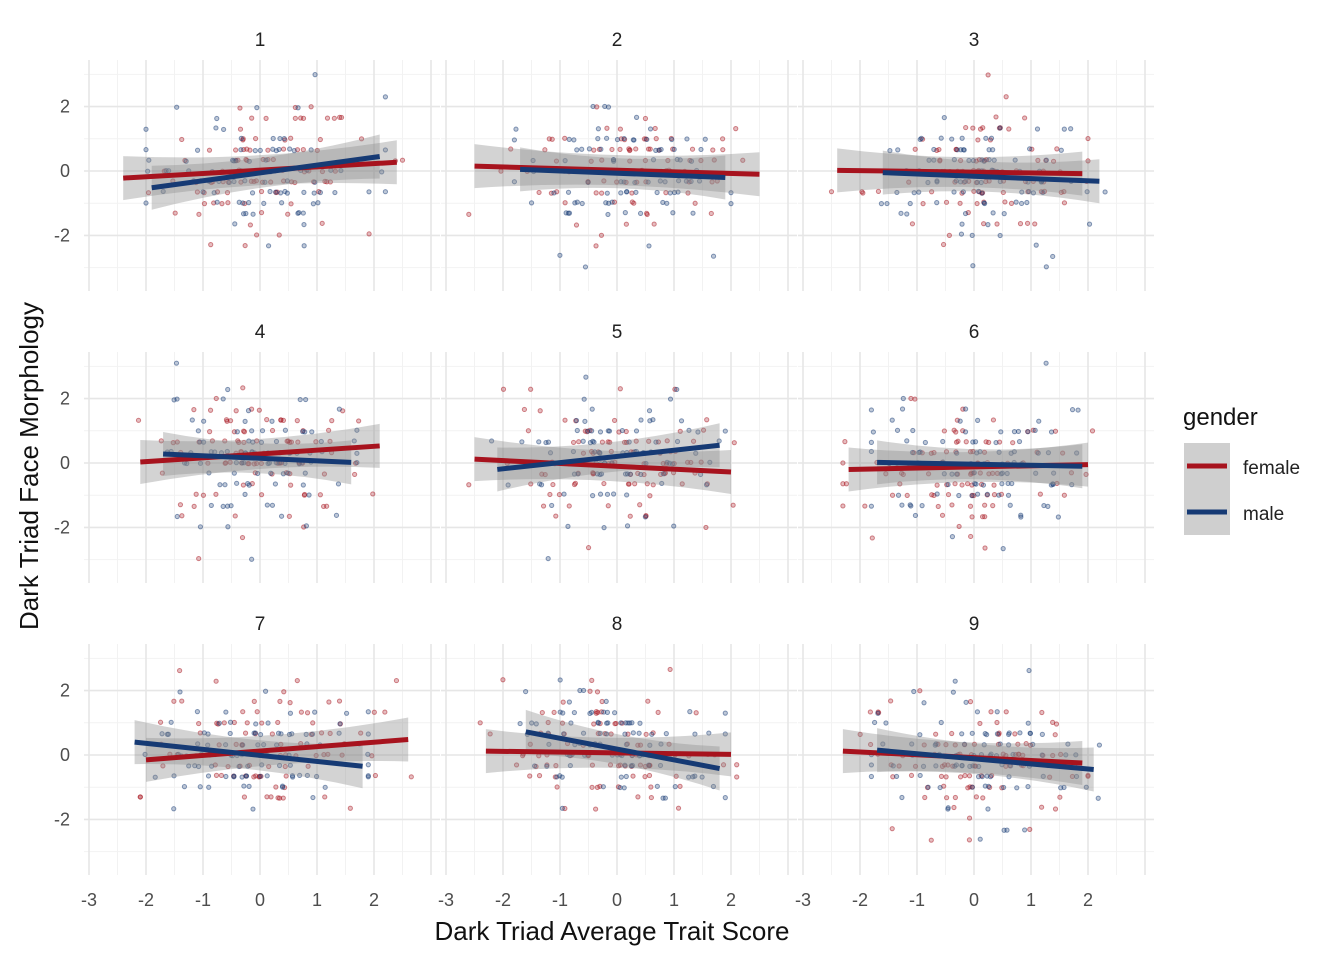 The image size is (1344, 960). I want to click on y-axis-title: Dark Triad Face Morphology, so click(29, 466).